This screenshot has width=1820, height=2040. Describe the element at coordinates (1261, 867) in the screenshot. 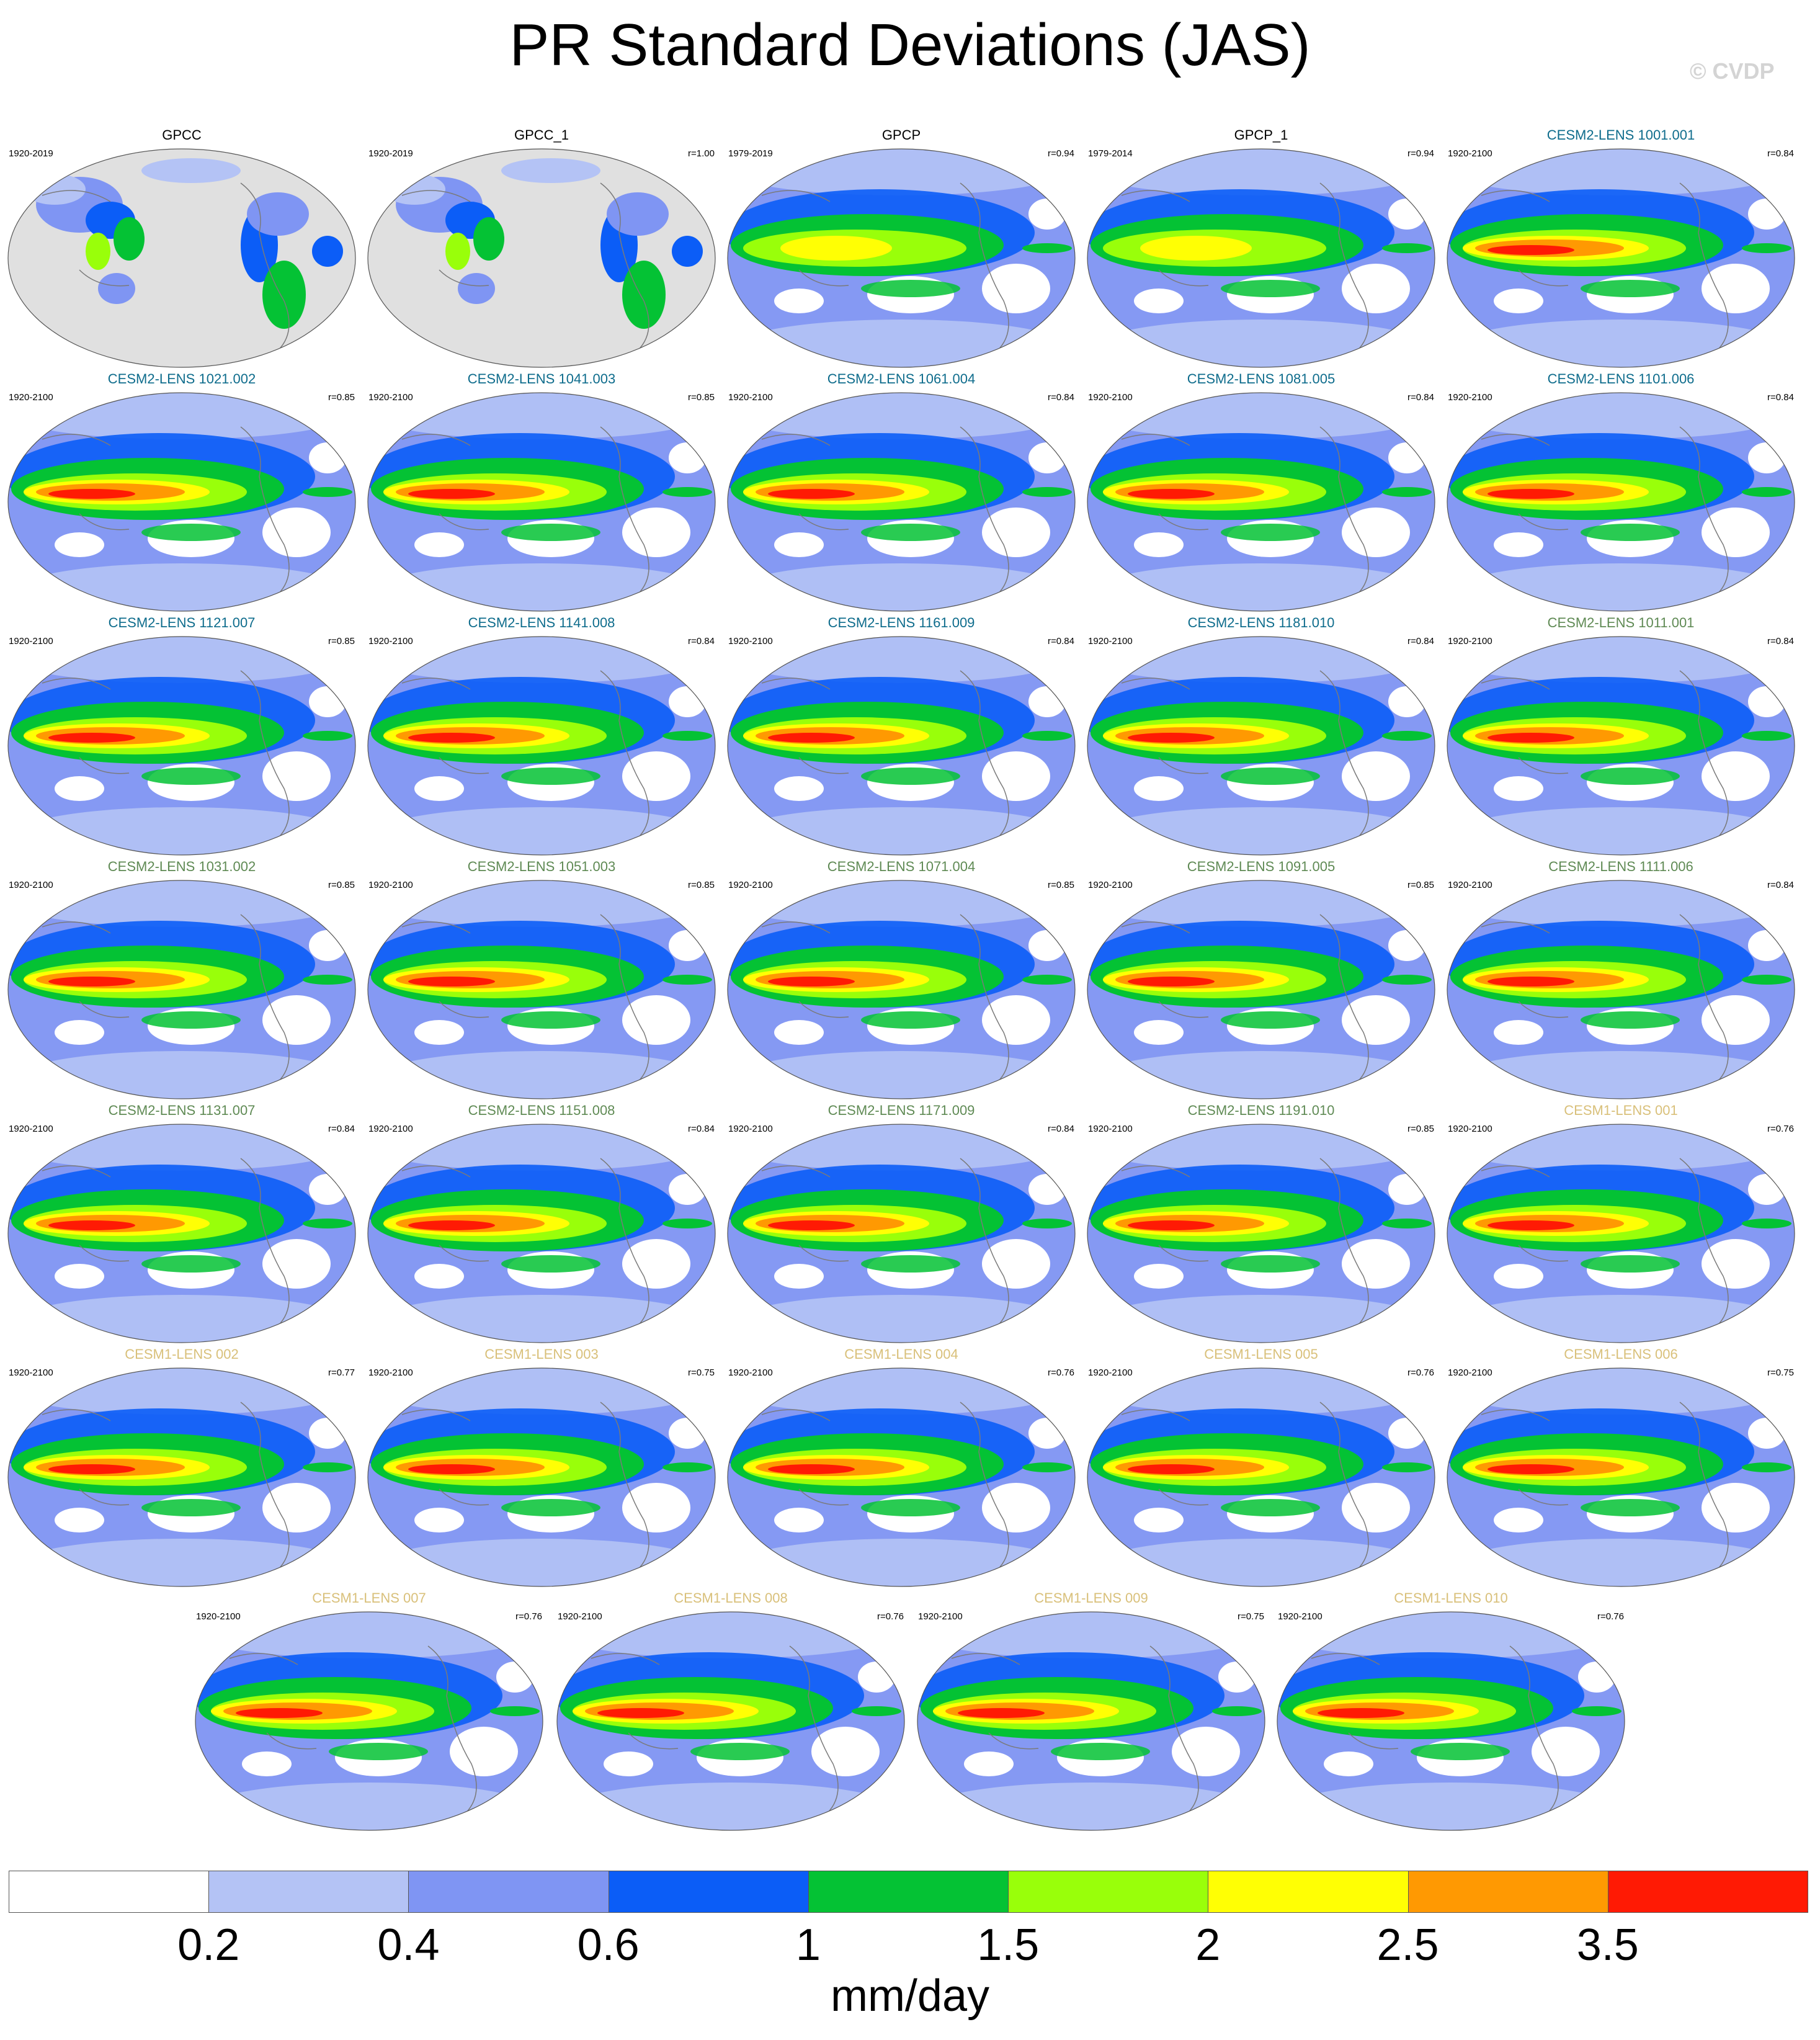

I see `panel-title: CESM2-LENS 1091.005` at that location.